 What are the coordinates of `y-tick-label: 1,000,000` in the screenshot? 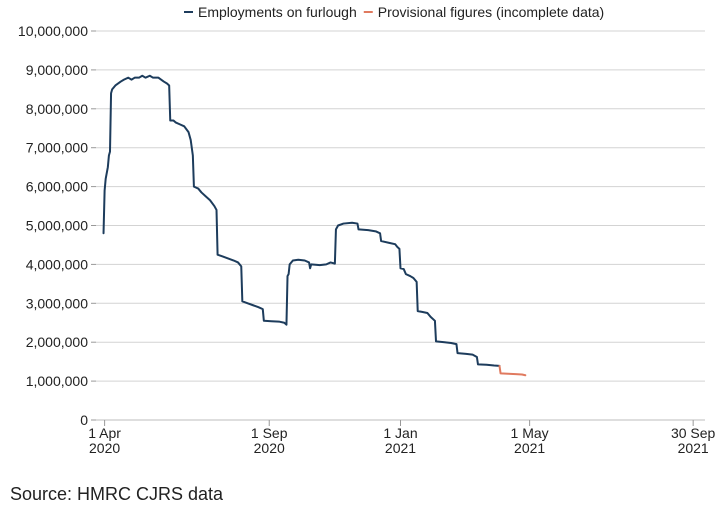 It's located at (57, 381).